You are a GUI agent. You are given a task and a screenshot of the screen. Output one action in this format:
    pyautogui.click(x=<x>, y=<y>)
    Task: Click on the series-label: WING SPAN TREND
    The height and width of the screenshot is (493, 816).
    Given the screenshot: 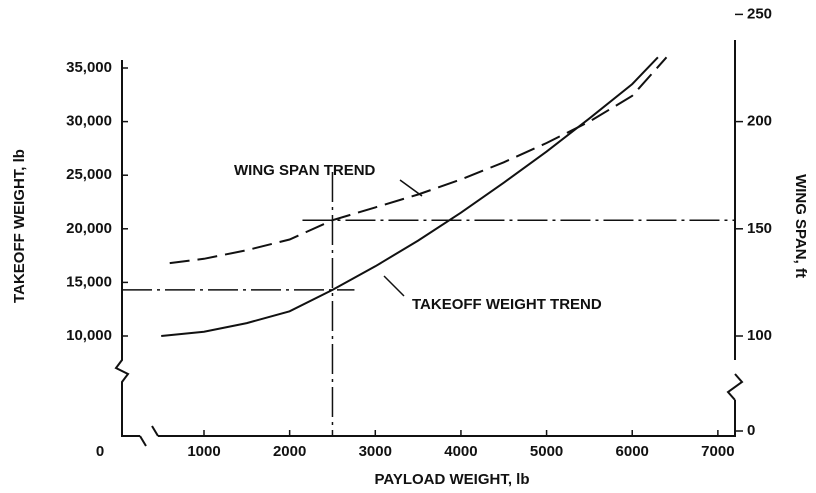 What is the action you would take?
    pyautogui.click(x=305, y=170)
    